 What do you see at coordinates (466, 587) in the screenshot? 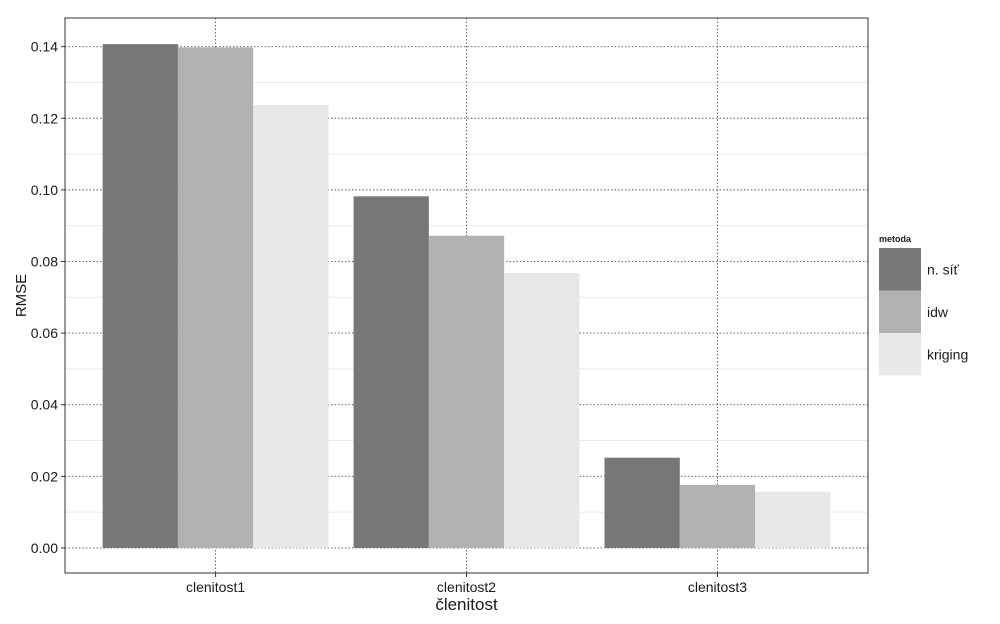
I see `x-tick-label: clenitost2` at bounding box center [466, 587].